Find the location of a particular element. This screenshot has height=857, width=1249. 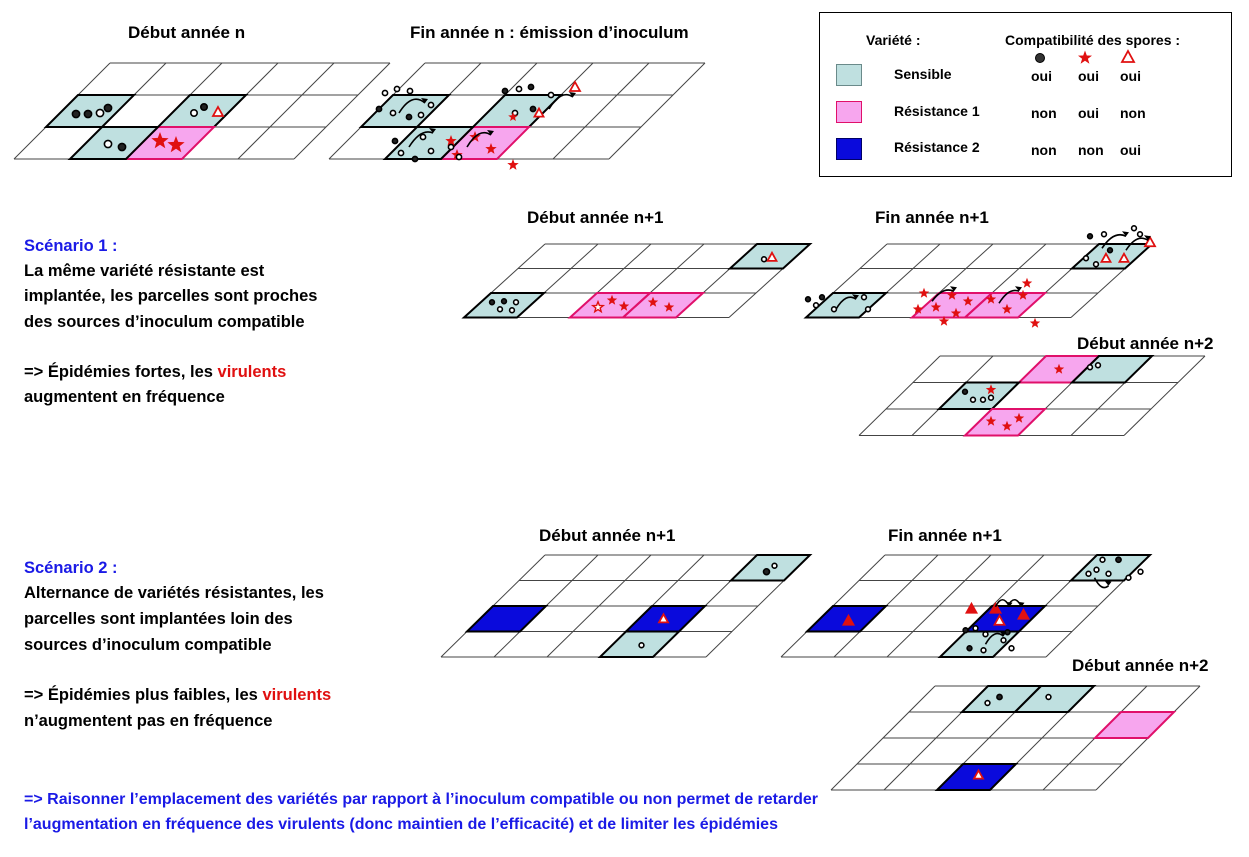

grid-s1-fin-n1-cell-R1 is located at coordinates (952, 305).